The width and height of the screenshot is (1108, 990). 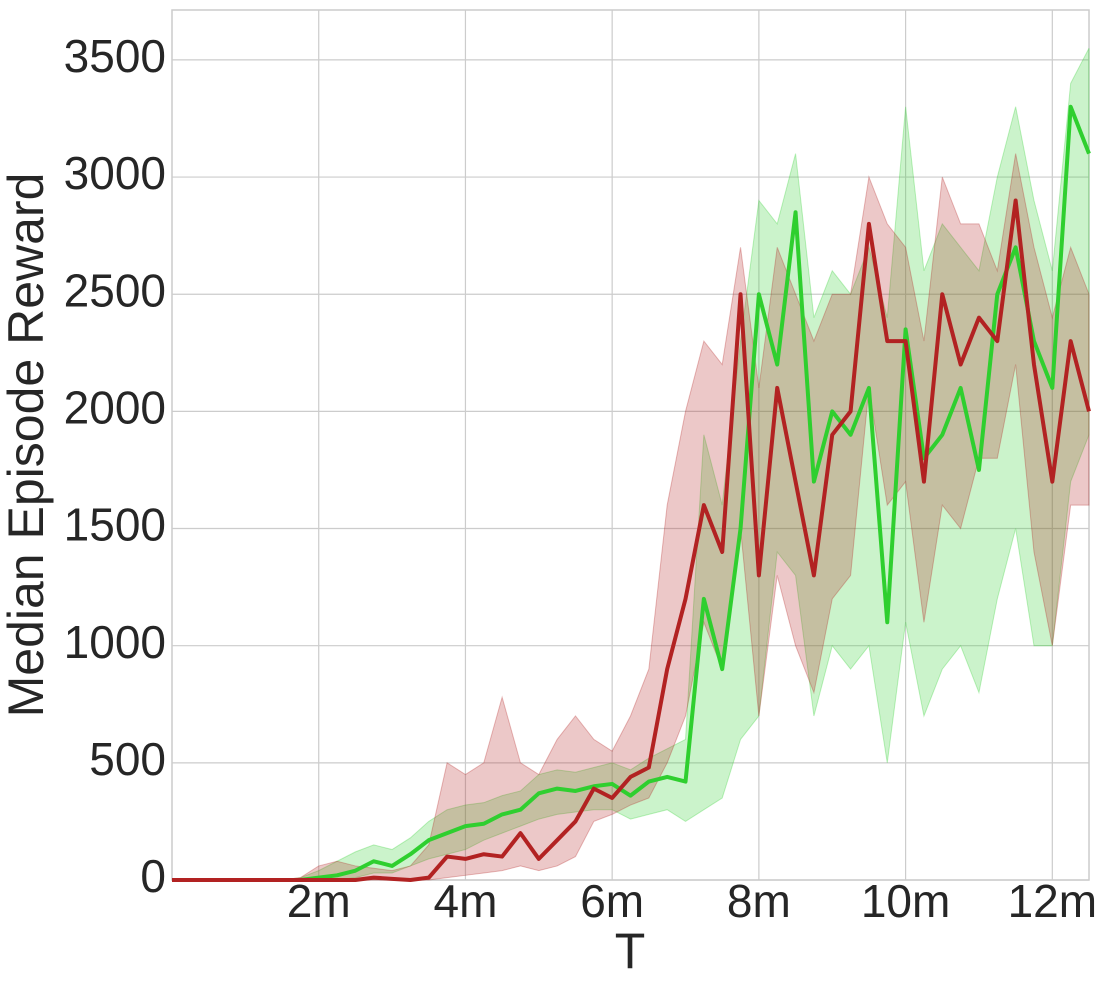 I want to click on y-tick-label: 3500, so click(x=115, y=56).